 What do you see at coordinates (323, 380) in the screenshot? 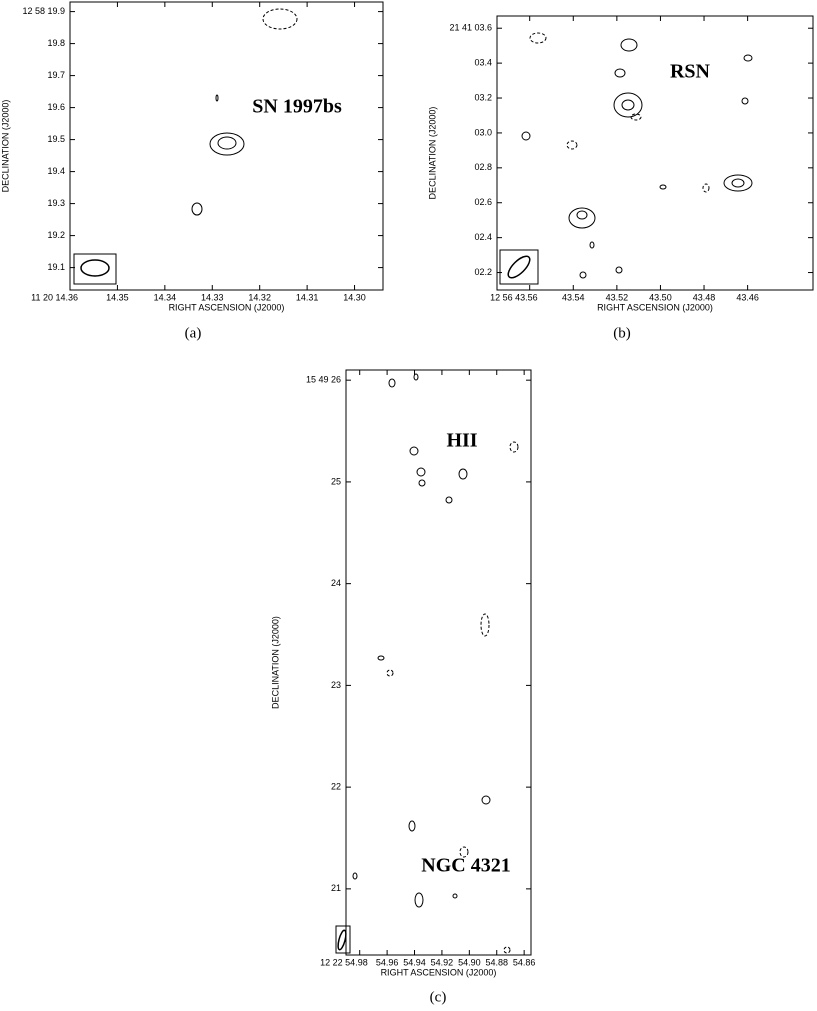
I see `y-tick-label: 15 49 26` at bounding box center [323, 380].